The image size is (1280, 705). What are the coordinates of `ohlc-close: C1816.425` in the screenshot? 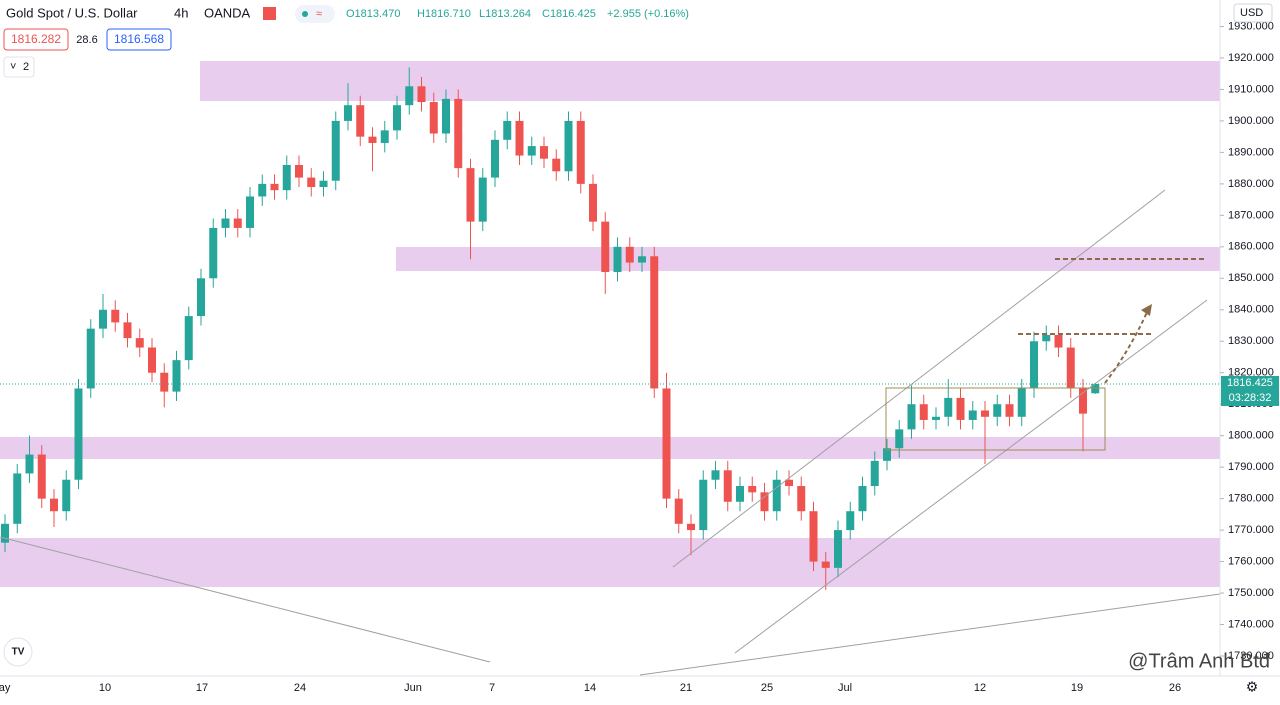 It's located at (569, 14).